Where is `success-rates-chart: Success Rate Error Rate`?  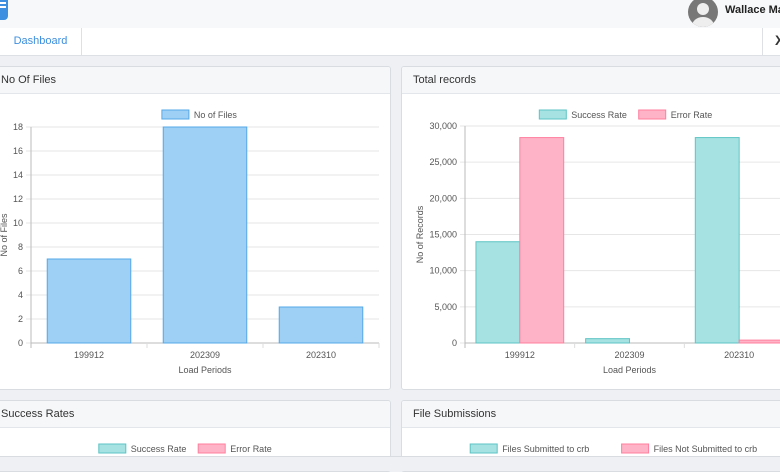 success-rates-chart: Success Rate Error Rate is located at coordinates (185, 448).